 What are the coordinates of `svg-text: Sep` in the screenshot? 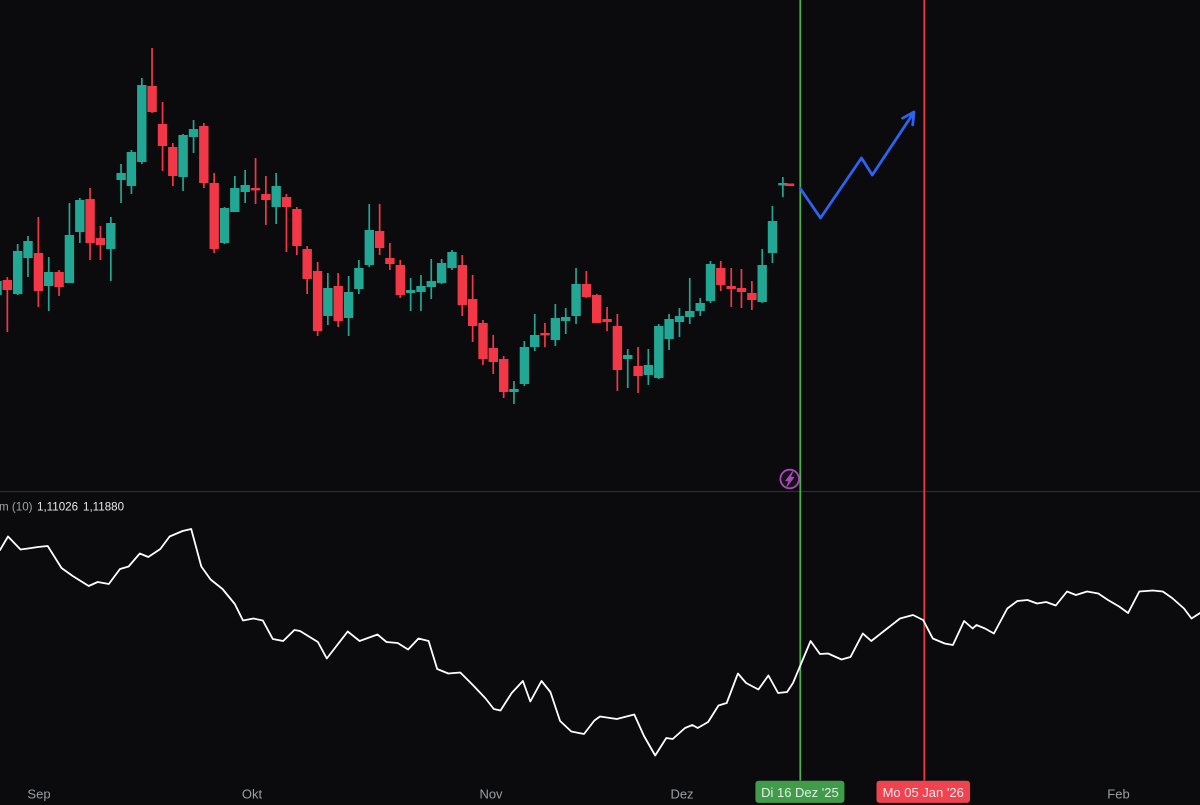 It's located at (38, 794).